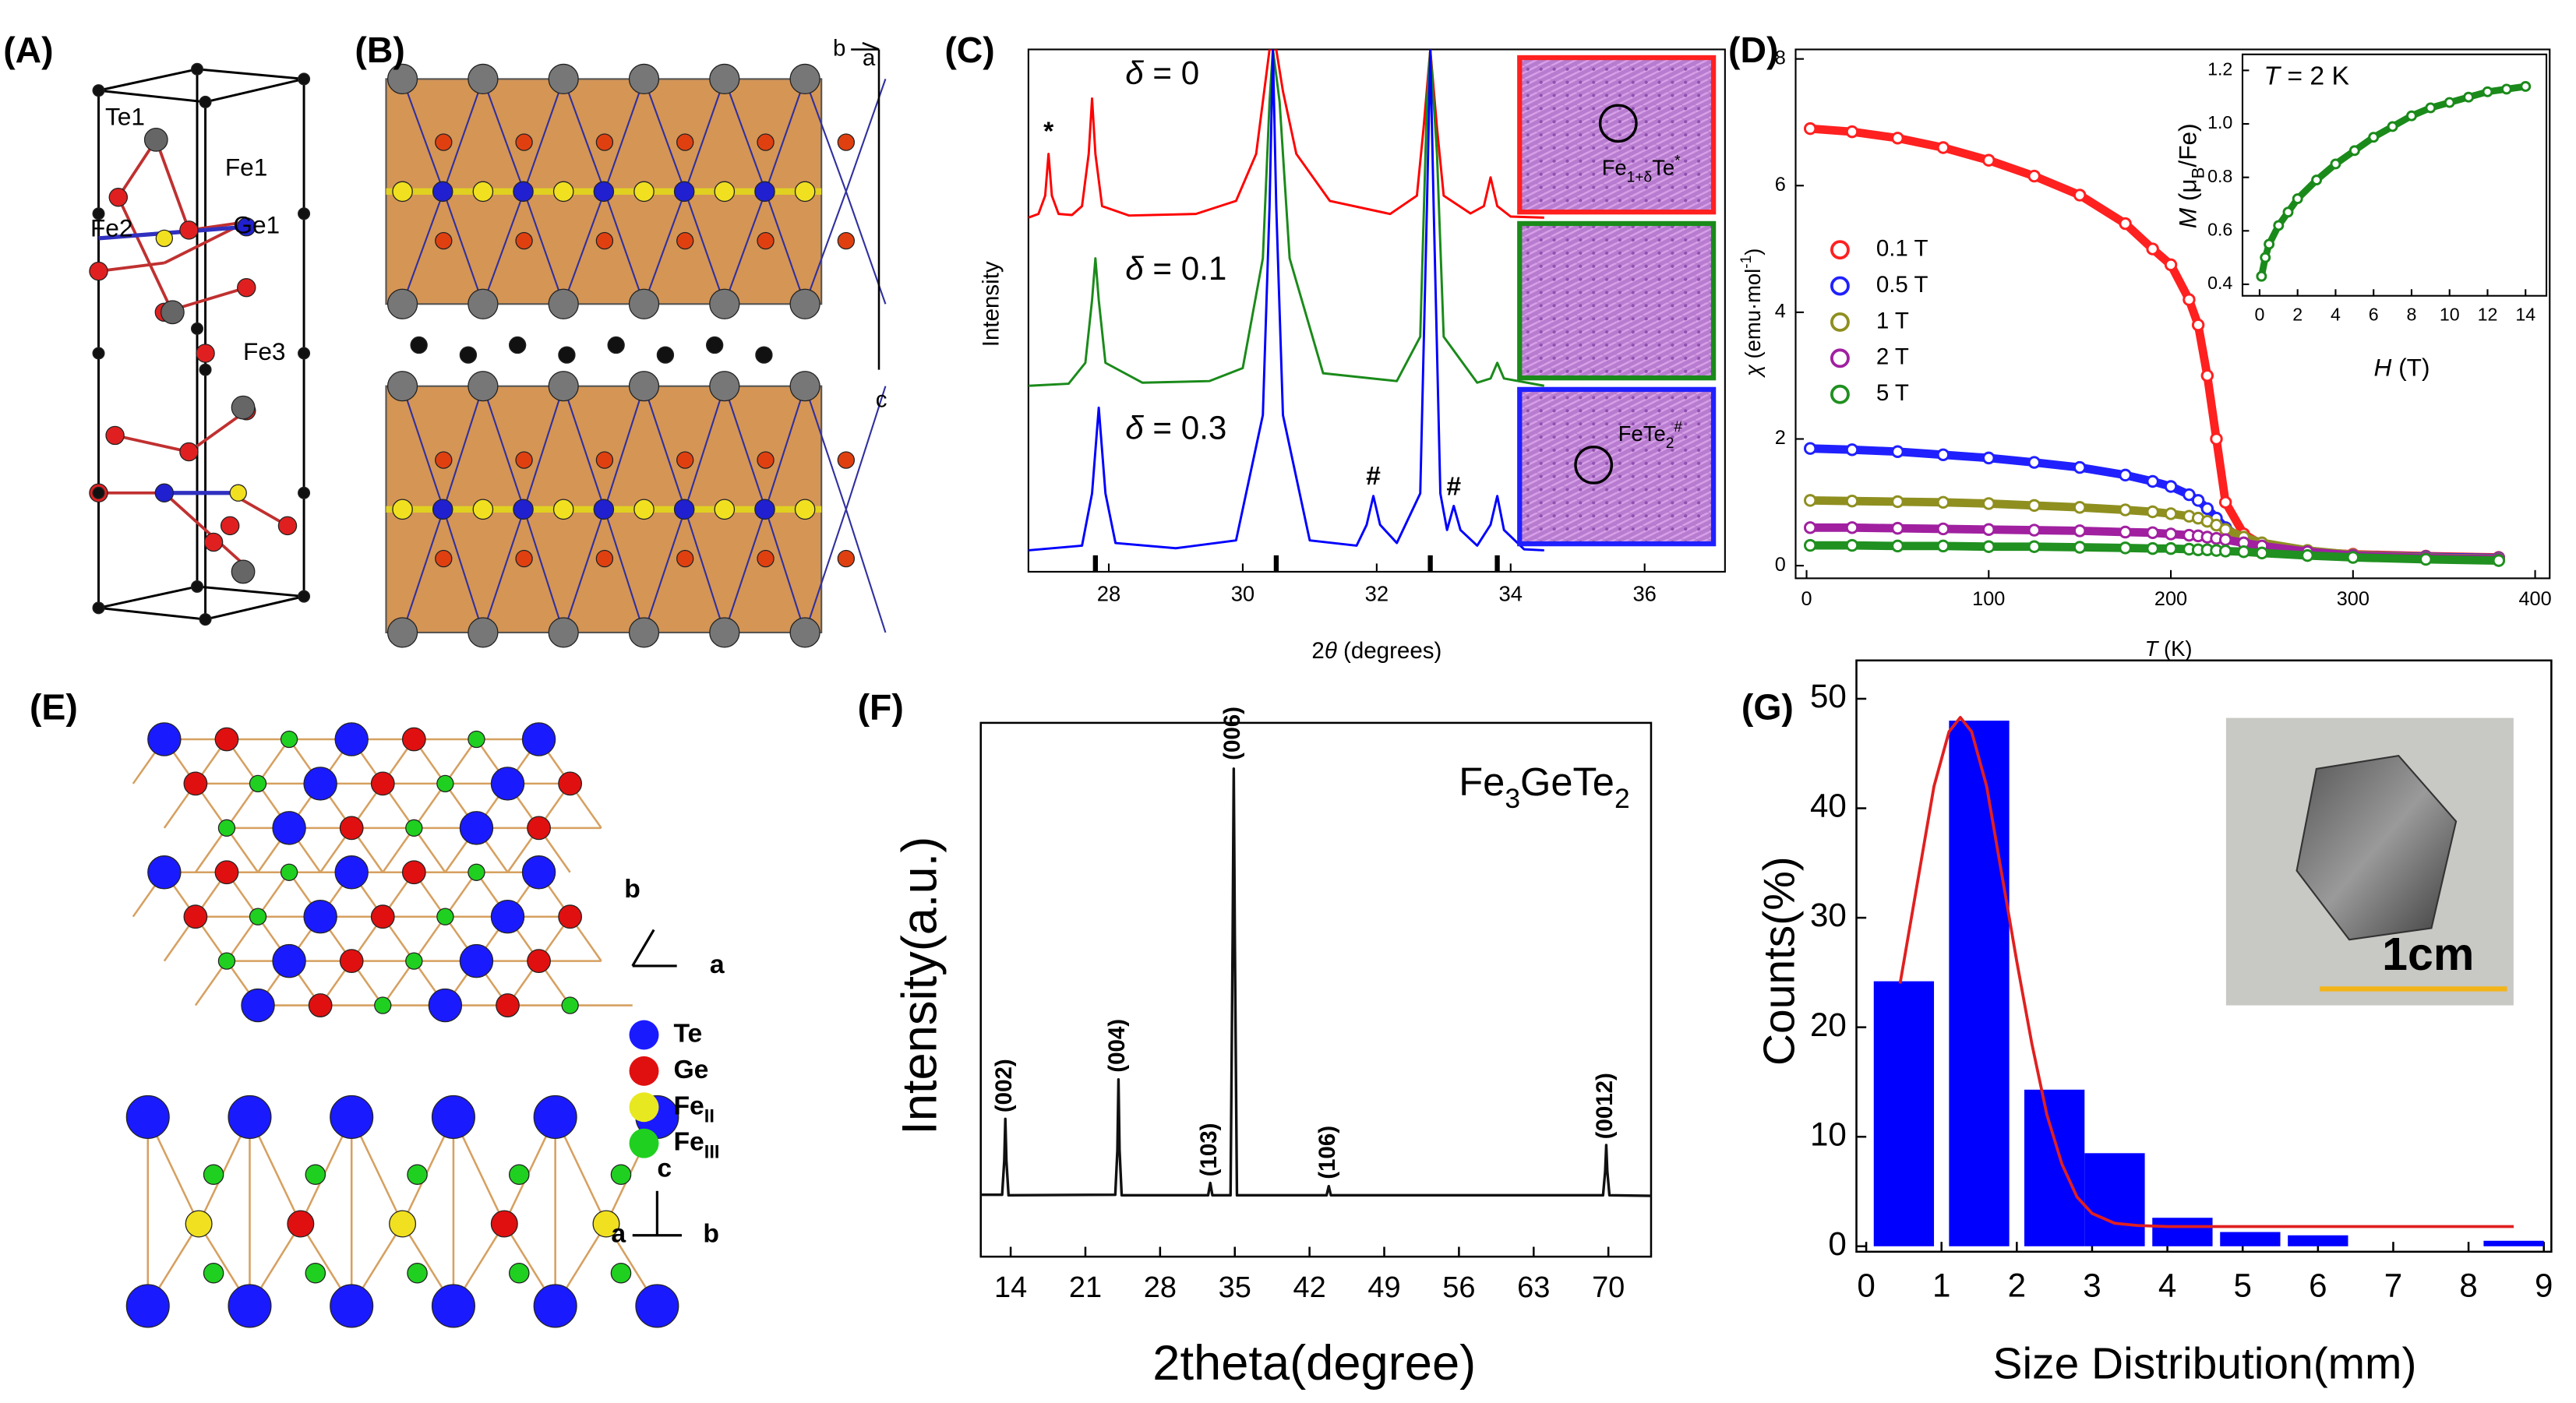 Image resolution: width=2576 pixels, height=1403 pixels. I want to click on text-part: Fe, so click(688, 1142).